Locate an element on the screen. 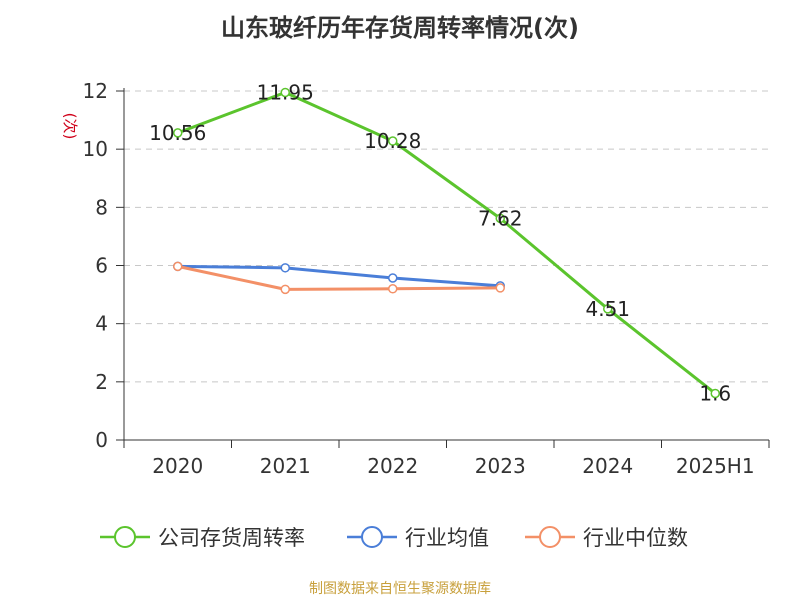  data-label: 10.28 is located at coordinates (392, 141).